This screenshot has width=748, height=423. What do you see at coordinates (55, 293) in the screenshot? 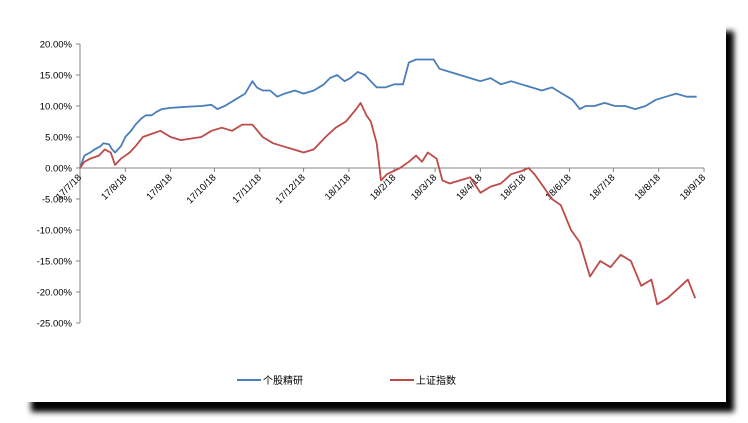
I see `y-tick-label: -20.00%` at bounding box center [55, 293].